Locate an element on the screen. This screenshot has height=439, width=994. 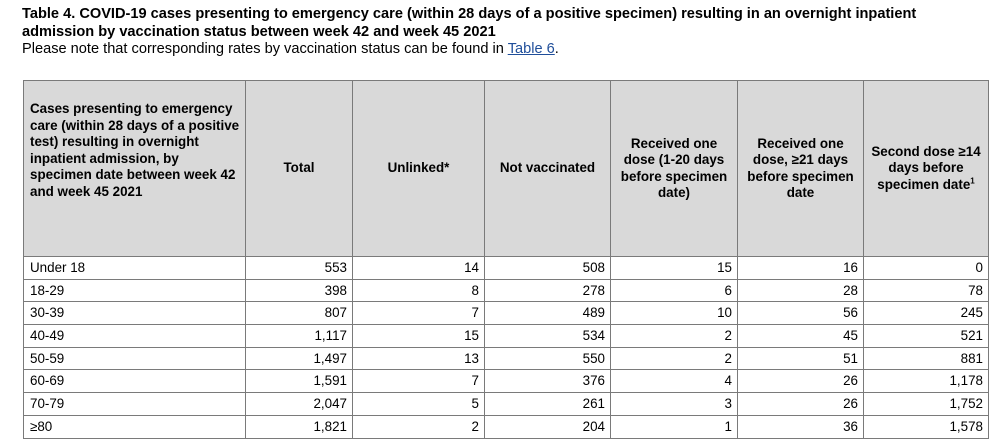
header-unlinked: Unlinked* is located at coordinates (418, 168).